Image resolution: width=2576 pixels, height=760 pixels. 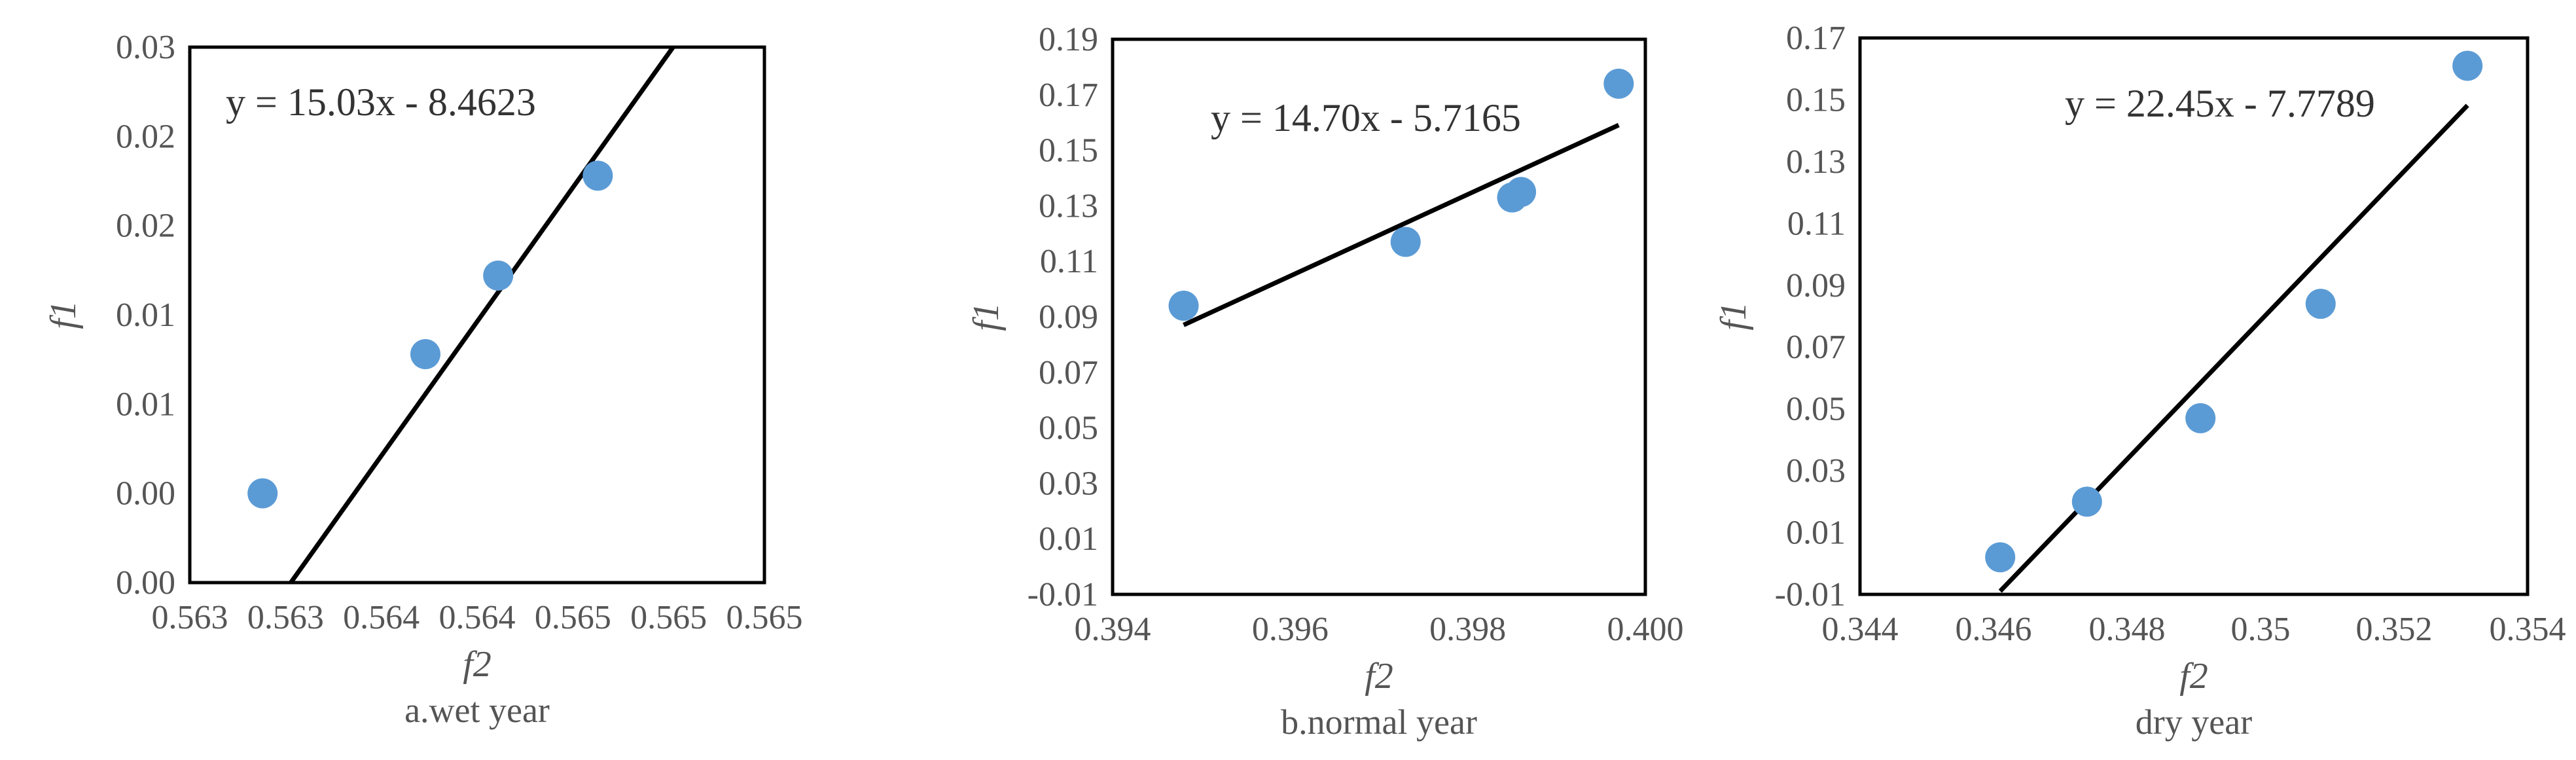 I want to click on x-tick-label: 0.352, so click(x=2394, y=629).